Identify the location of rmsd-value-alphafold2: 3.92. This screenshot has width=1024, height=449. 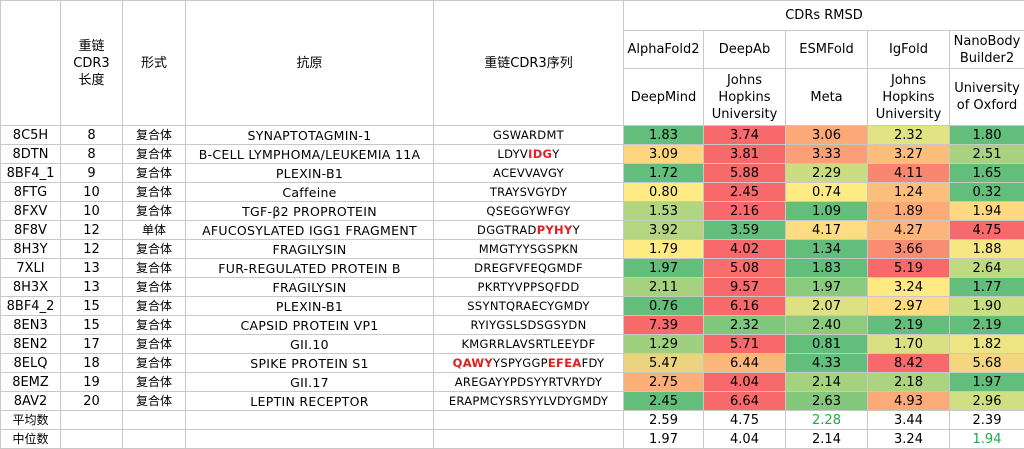
(664, 230).